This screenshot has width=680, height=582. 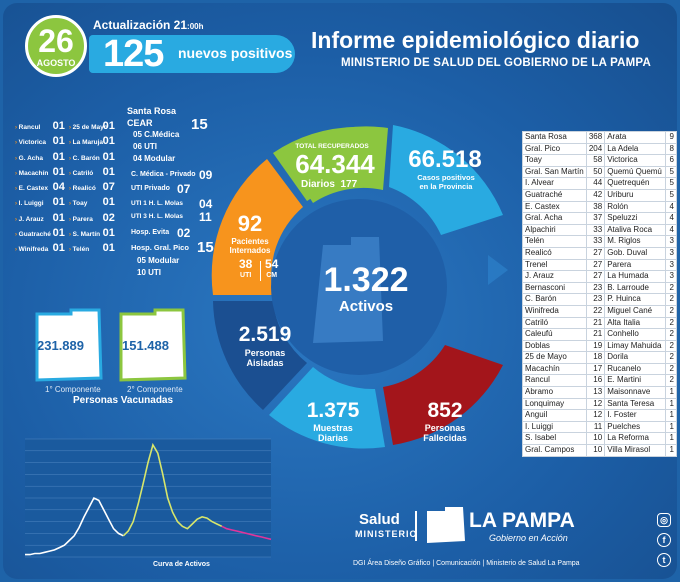 What do you see at coordinates (445, 438) in the screenshot?
I see `deceased-label-2: Fallecidas` at bounding box center [445, 438].